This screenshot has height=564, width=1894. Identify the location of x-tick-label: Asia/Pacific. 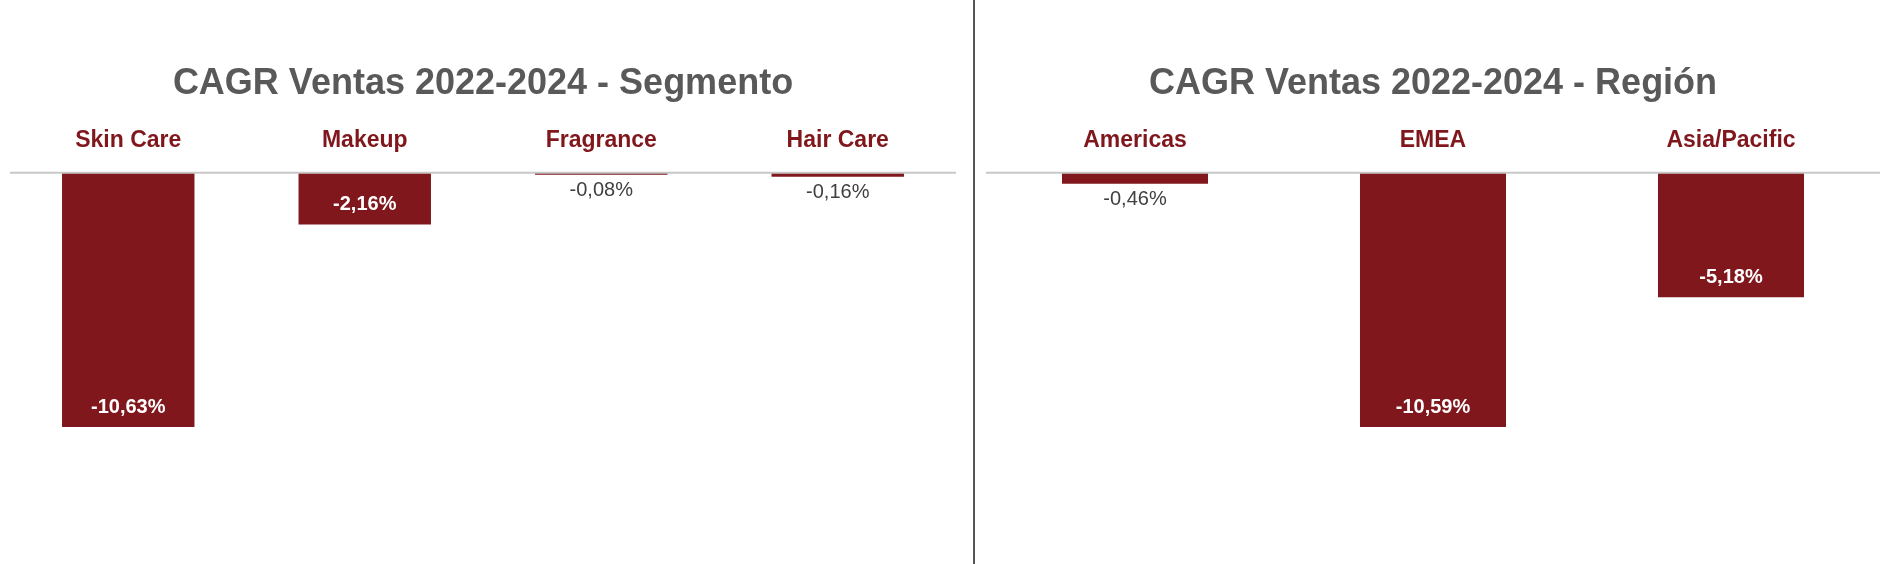
(1731, 139).